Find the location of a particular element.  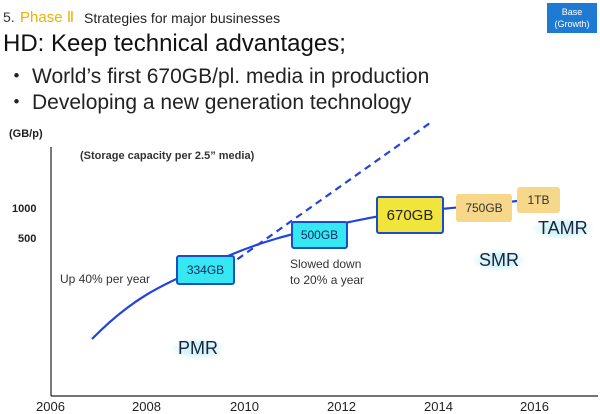

annotation-slowed-line1: Slowed down is located at coordinates (326, 264).